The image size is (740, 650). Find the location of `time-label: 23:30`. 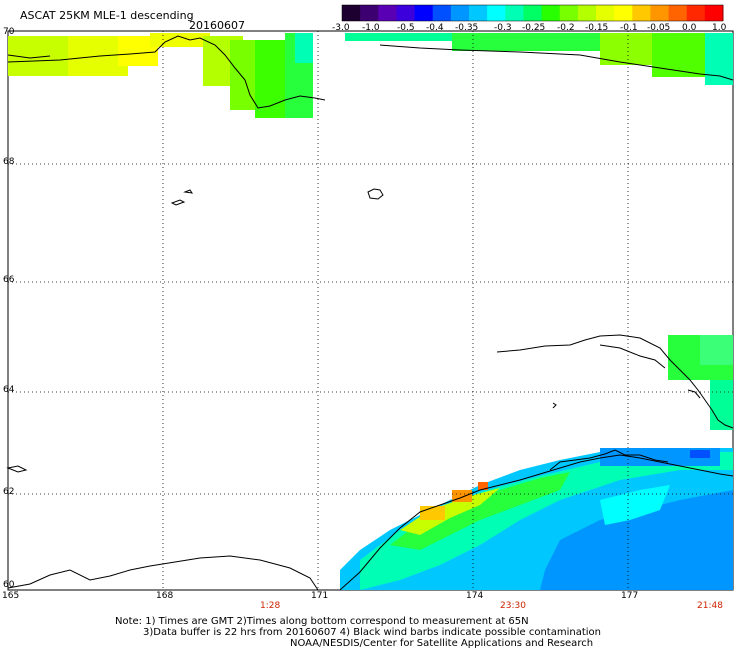

time-label: 23:30 is located at coordinates (513, 606).